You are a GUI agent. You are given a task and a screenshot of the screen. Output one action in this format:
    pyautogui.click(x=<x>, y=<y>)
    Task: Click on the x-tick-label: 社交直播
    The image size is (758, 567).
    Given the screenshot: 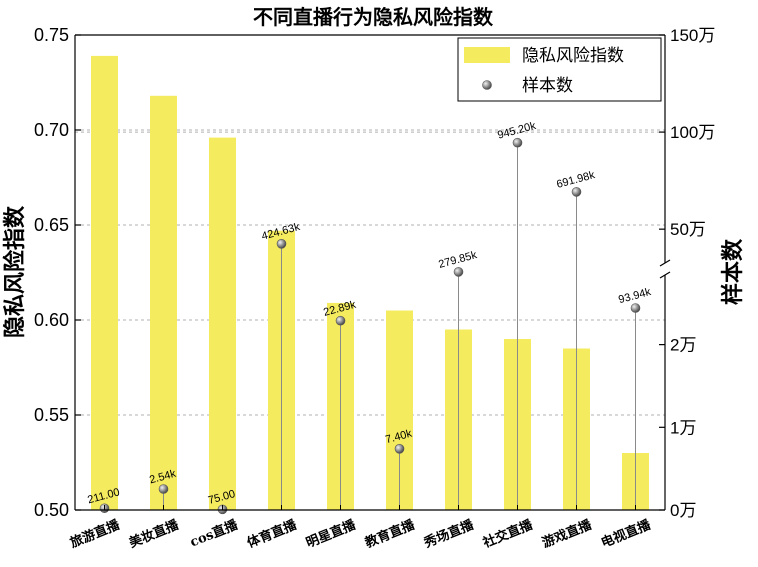 What is the action you would take?
    pyautogui.click(x=508, y=534)
    